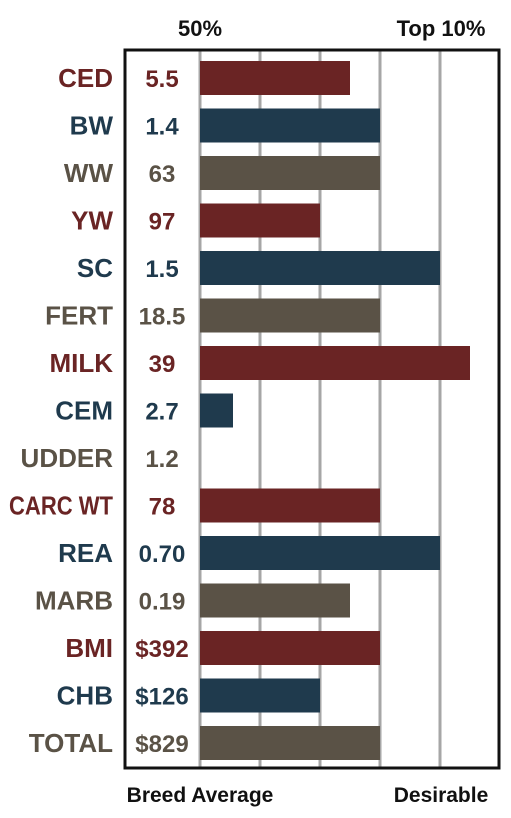 Image resolution: width=511 pixels, height=818 pixels. Describe the element at coordinates (162, 127) in the screenshot. I see `value-label: 1.4` at that location.